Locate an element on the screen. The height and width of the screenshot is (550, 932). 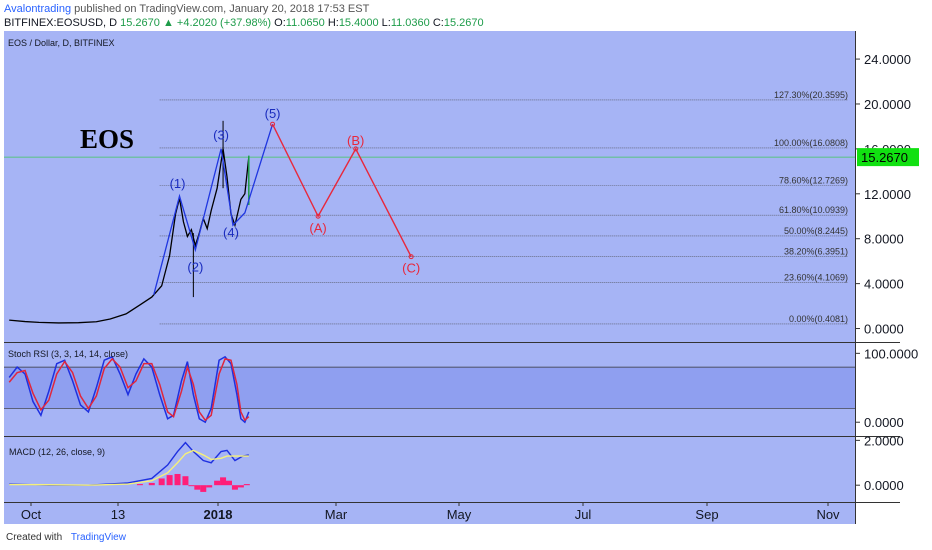
fib-level-label: 0.00%(0.4081) is located at coordinates (818, 319).